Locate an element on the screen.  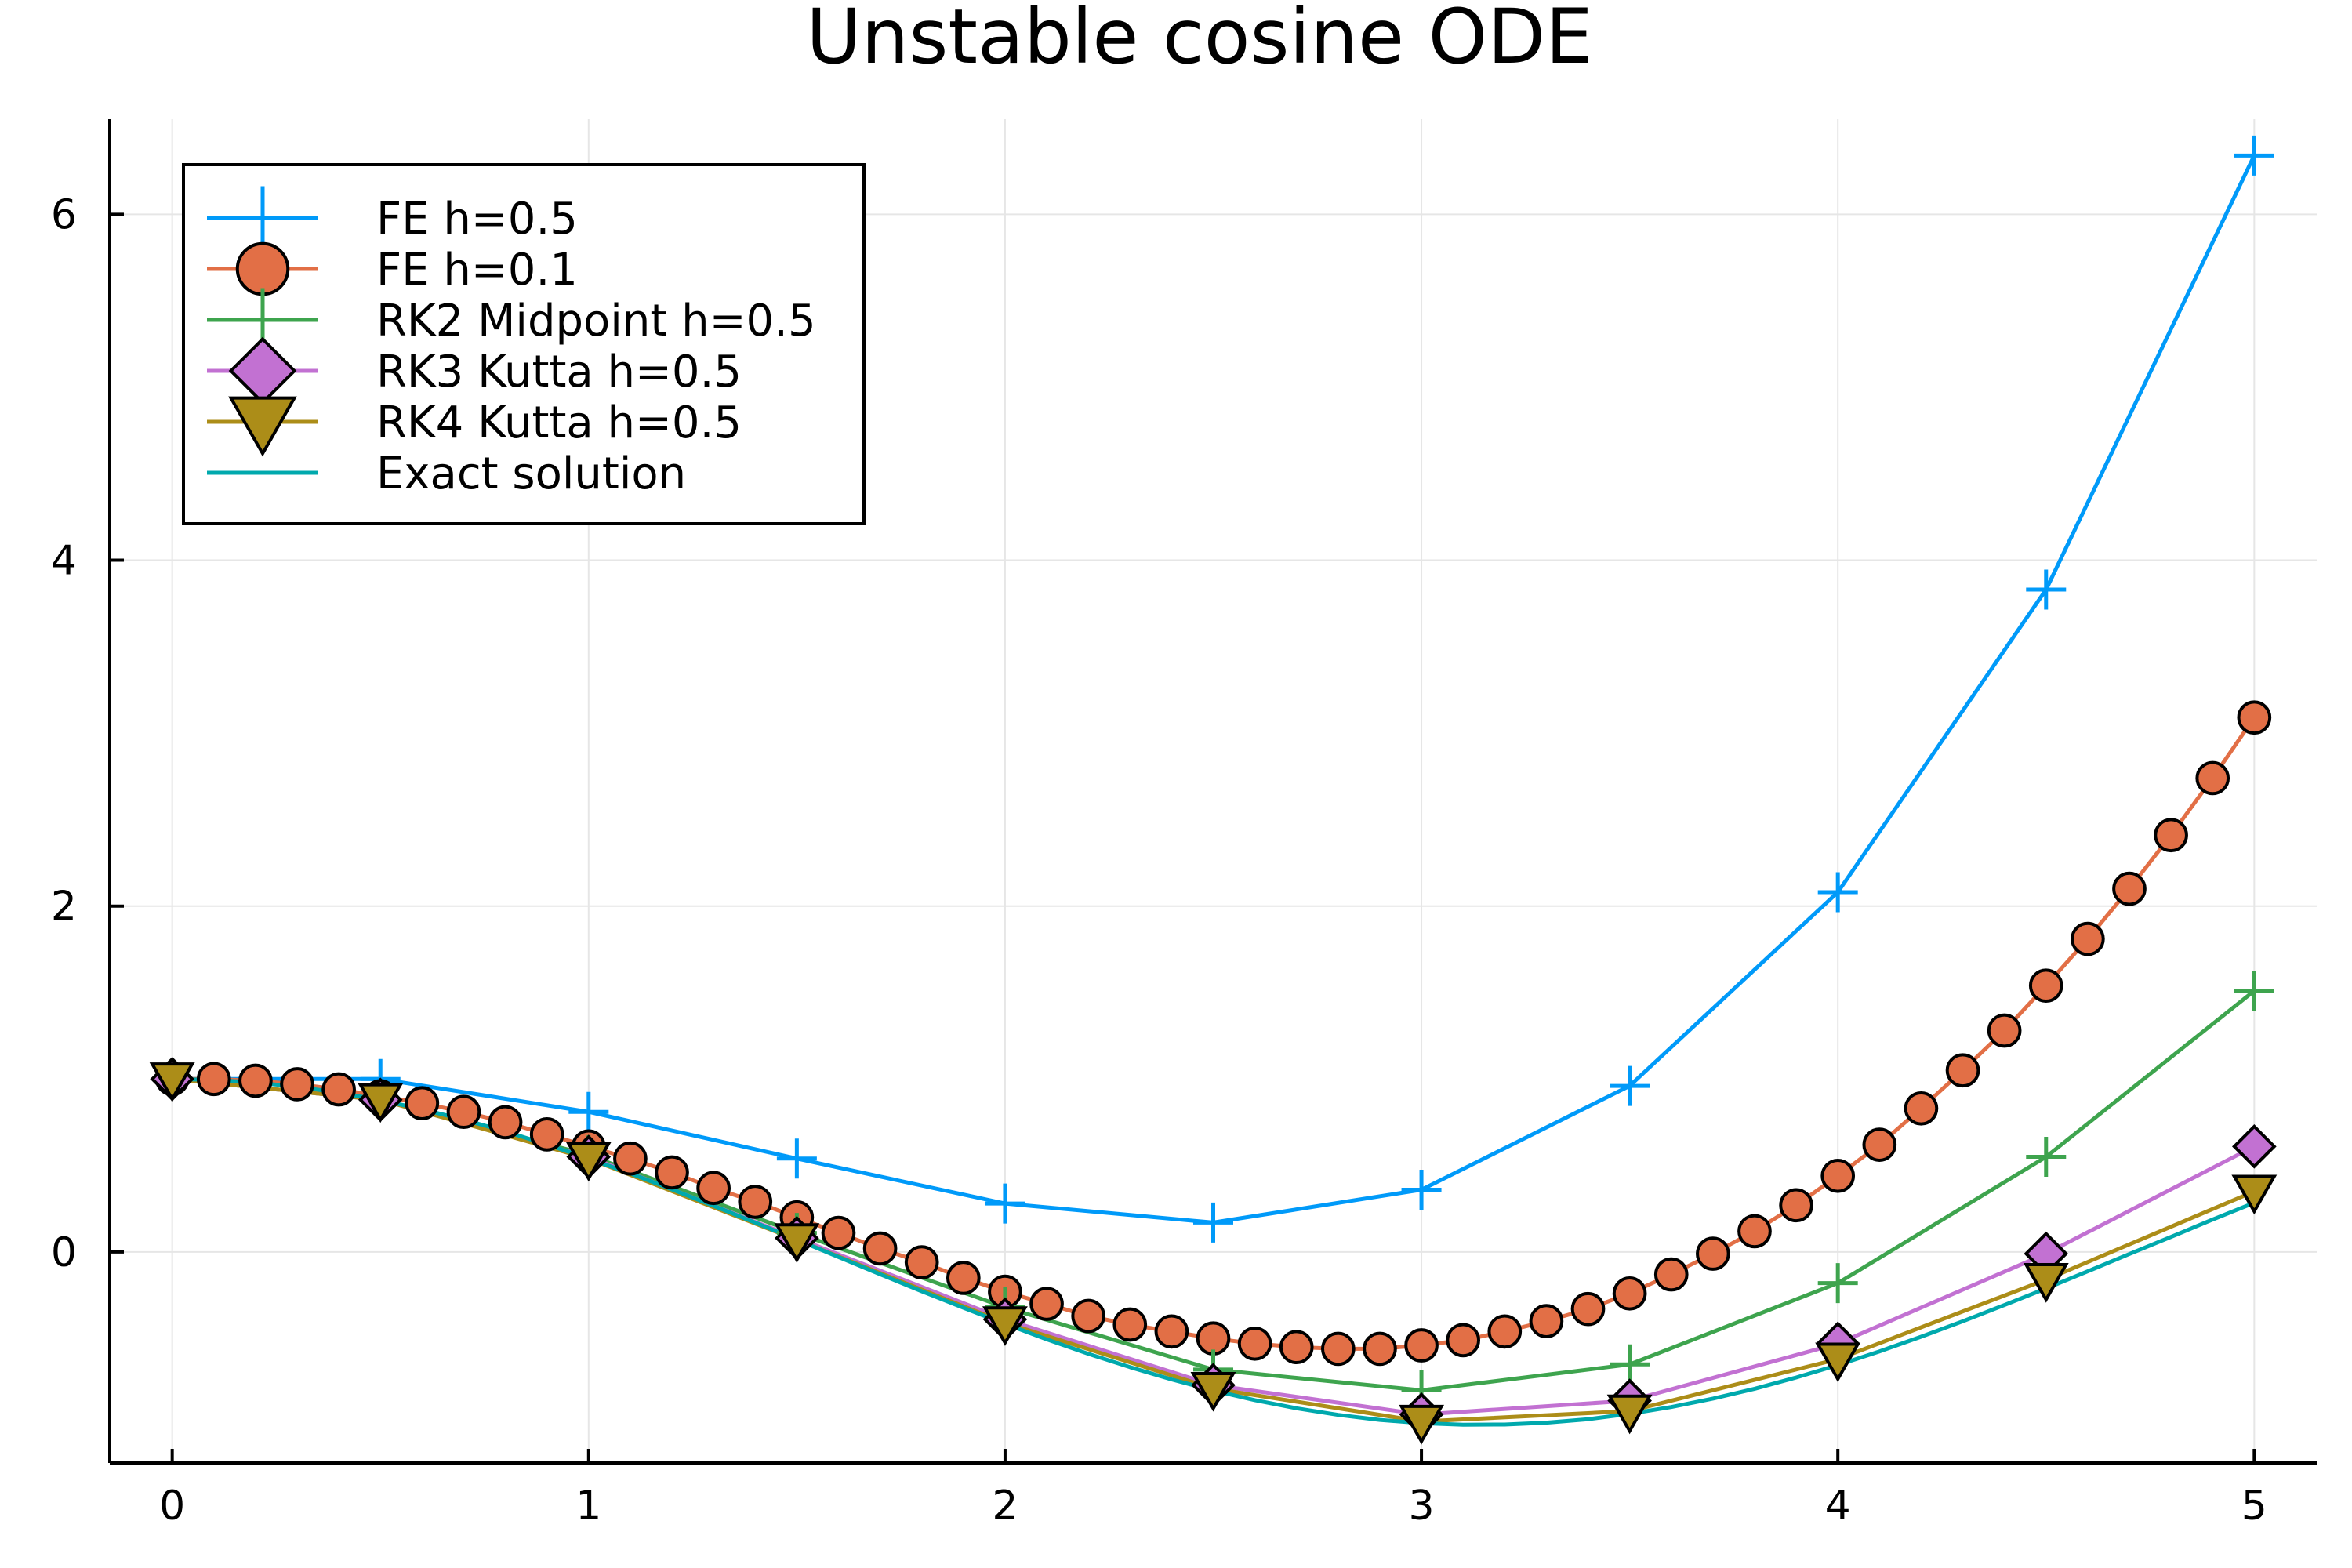
legend-box is located at coordinates (524, 344).